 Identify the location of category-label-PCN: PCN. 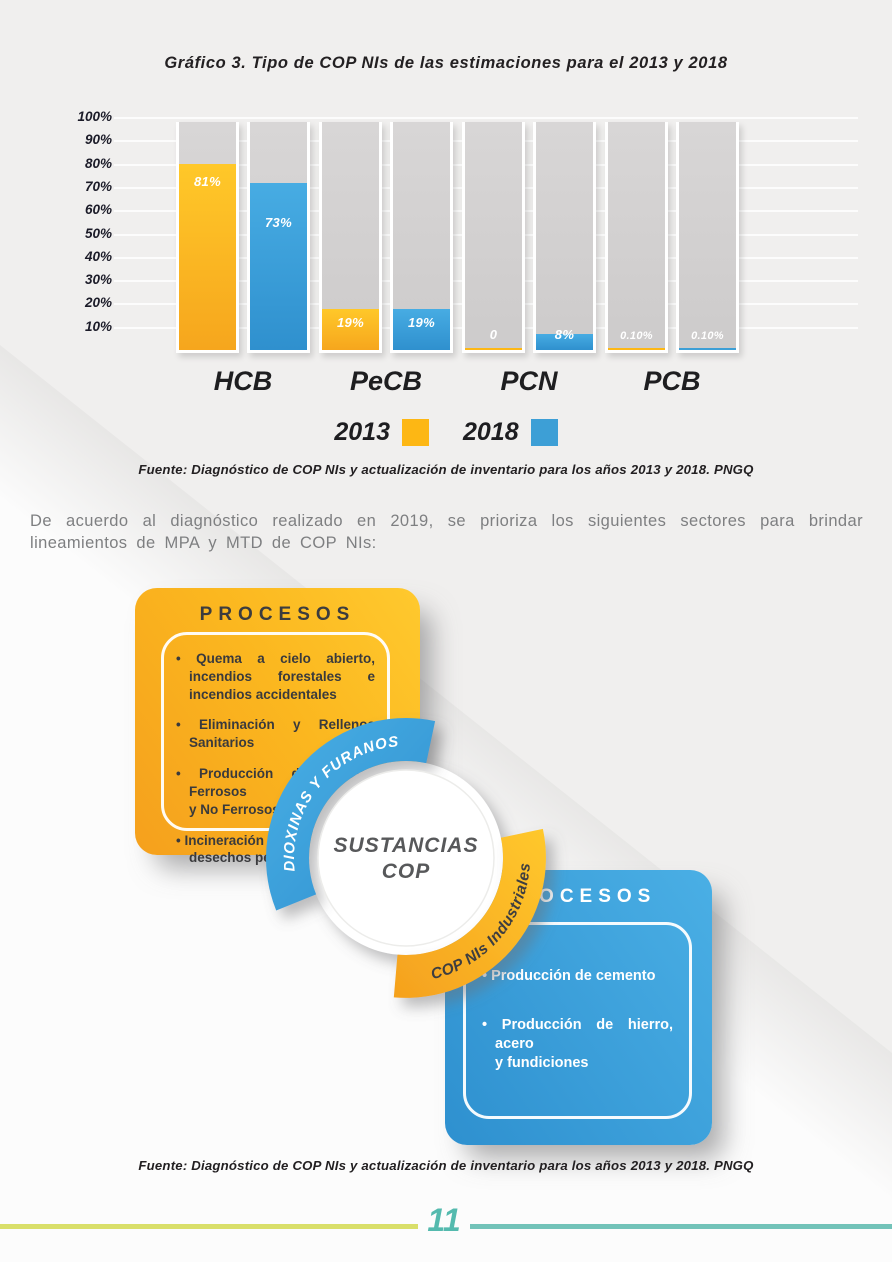
(529, 381).